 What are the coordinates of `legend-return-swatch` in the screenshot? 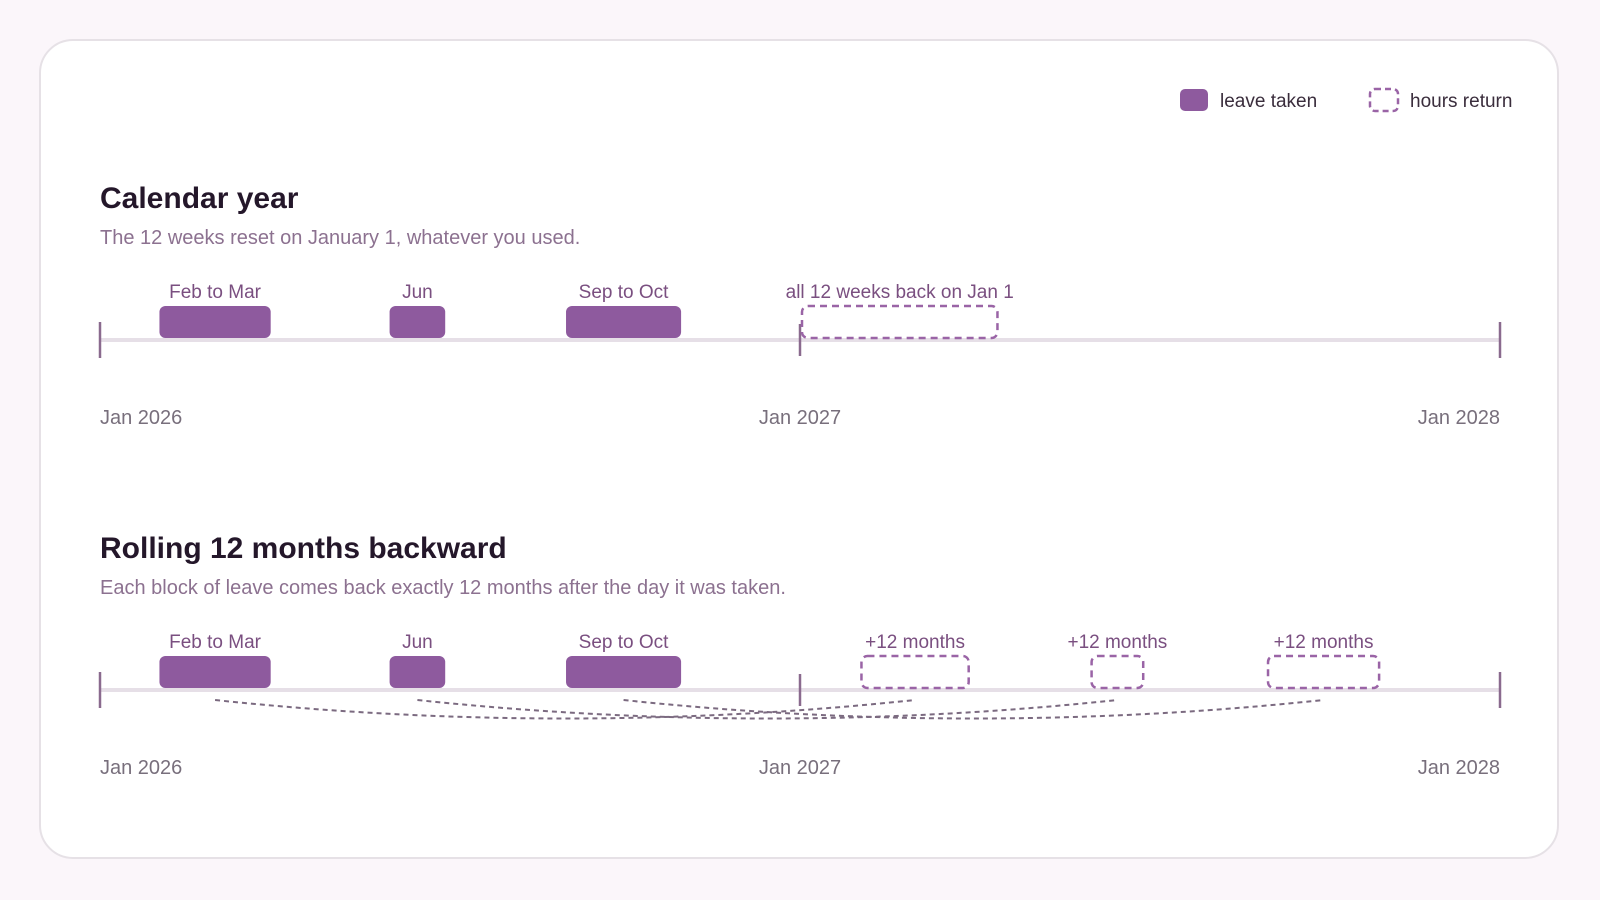 It's located at (1384, 100).